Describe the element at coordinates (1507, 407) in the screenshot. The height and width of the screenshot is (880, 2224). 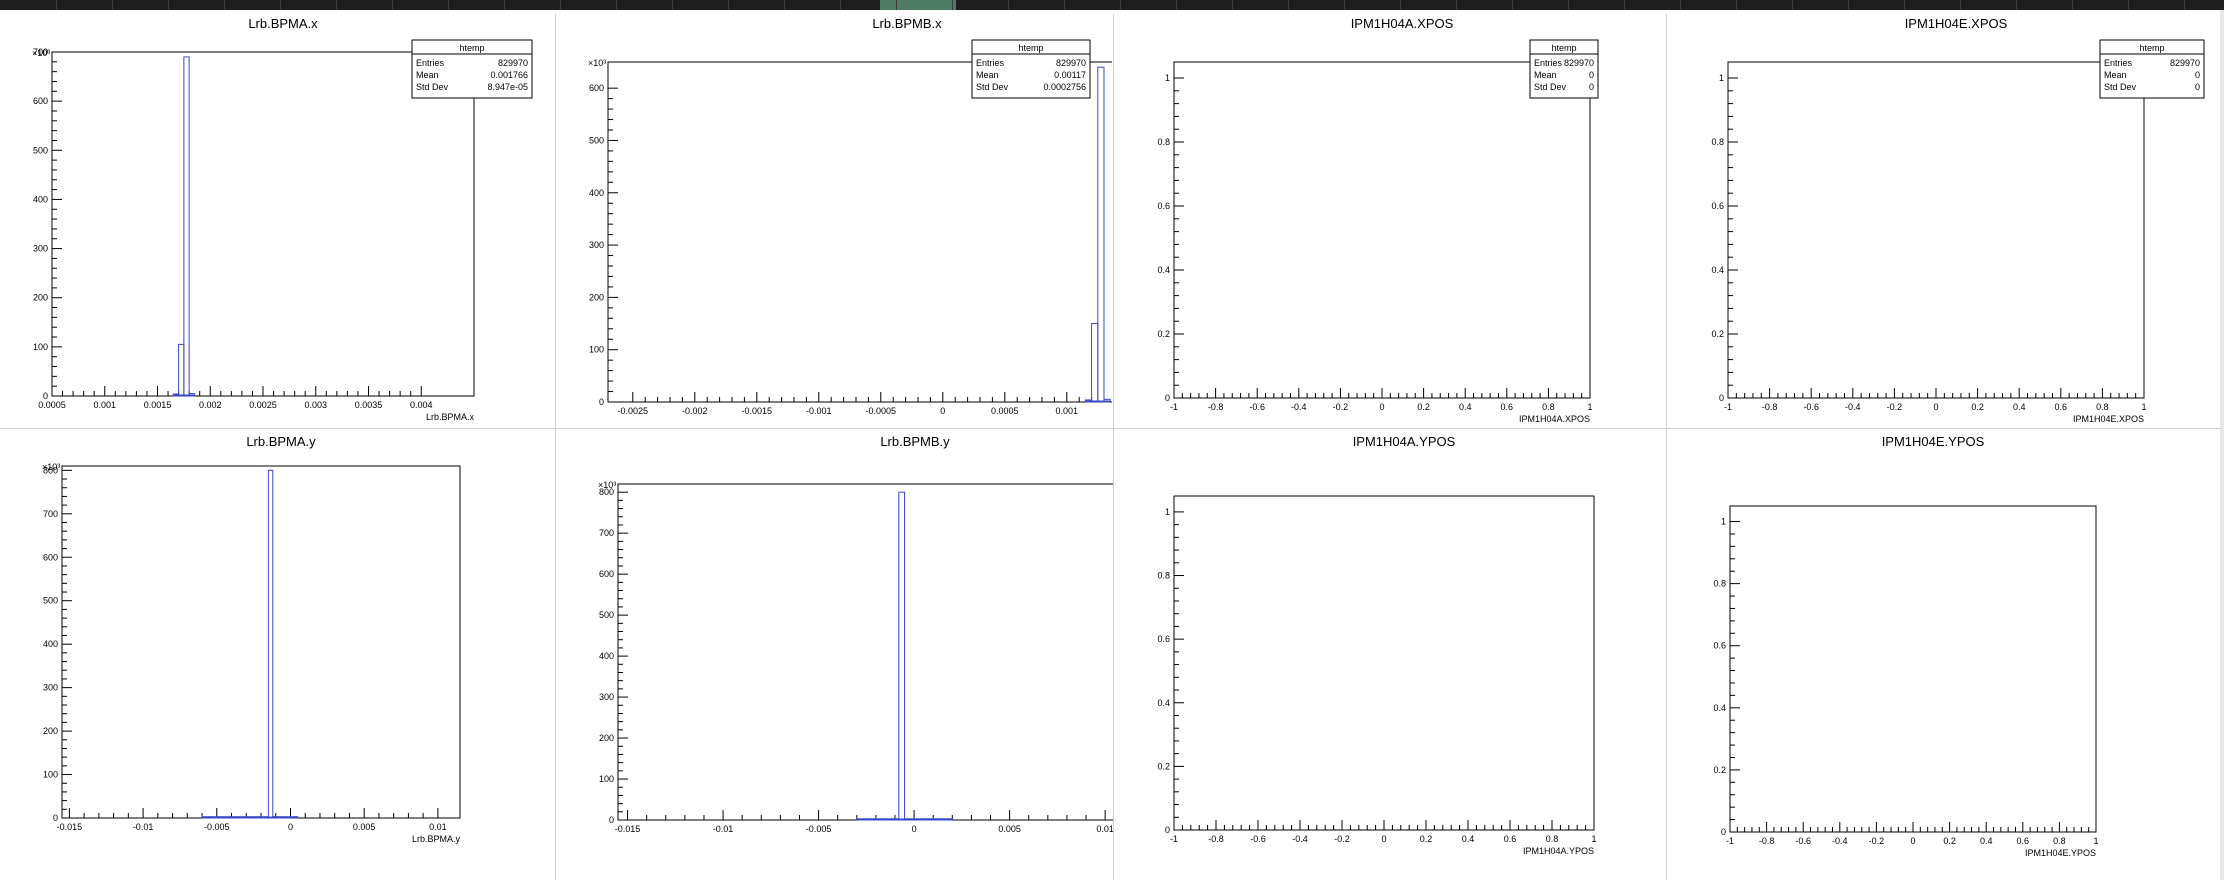
I see `x-tick-label: 0.6` at that location.